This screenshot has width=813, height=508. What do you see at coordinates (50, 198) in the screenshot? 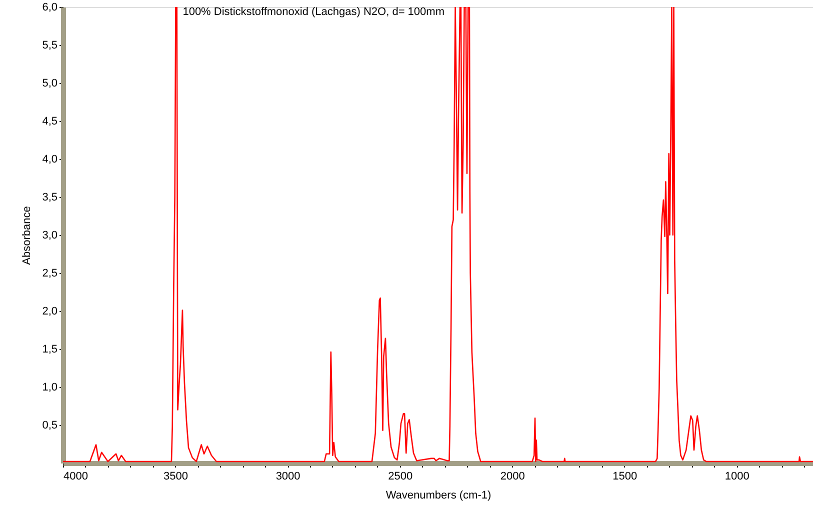
I see `y-tick-label: 3,5` at bounding box center [50, 198].